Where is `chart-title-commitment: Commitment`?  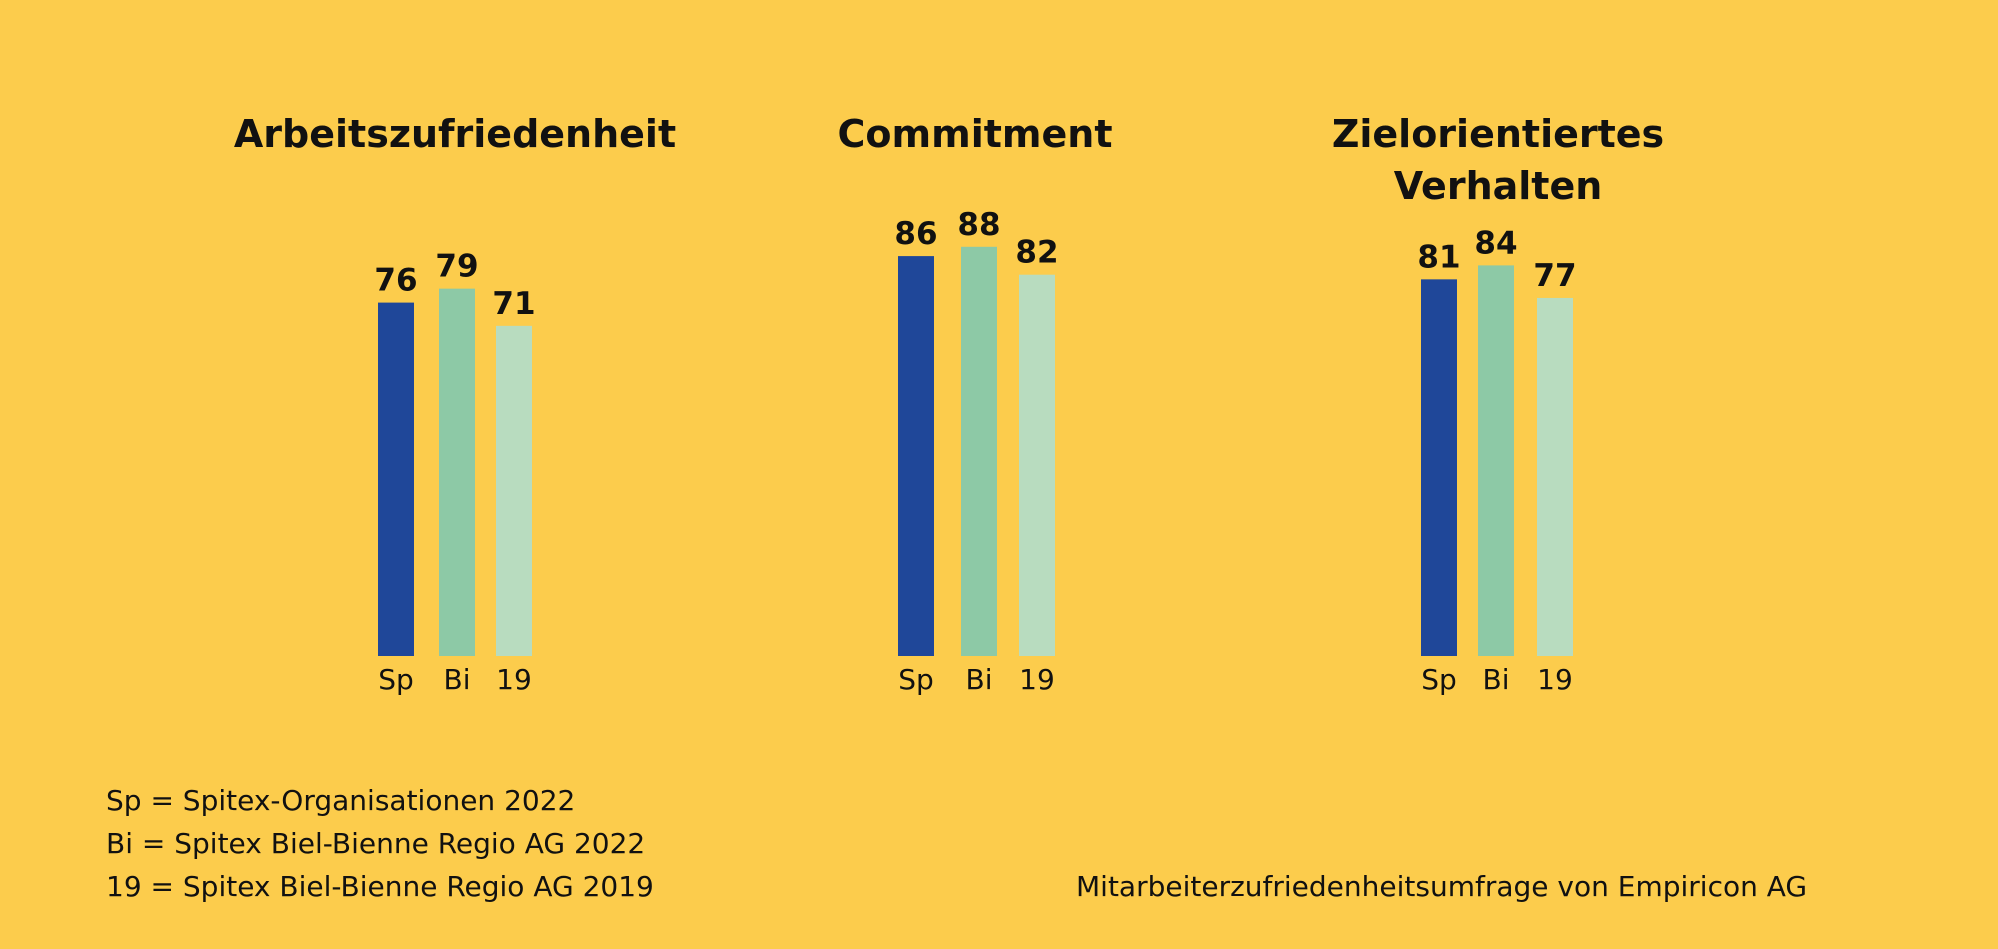 chart-title-commitment: Commitment is located at coordinates (975, 134).